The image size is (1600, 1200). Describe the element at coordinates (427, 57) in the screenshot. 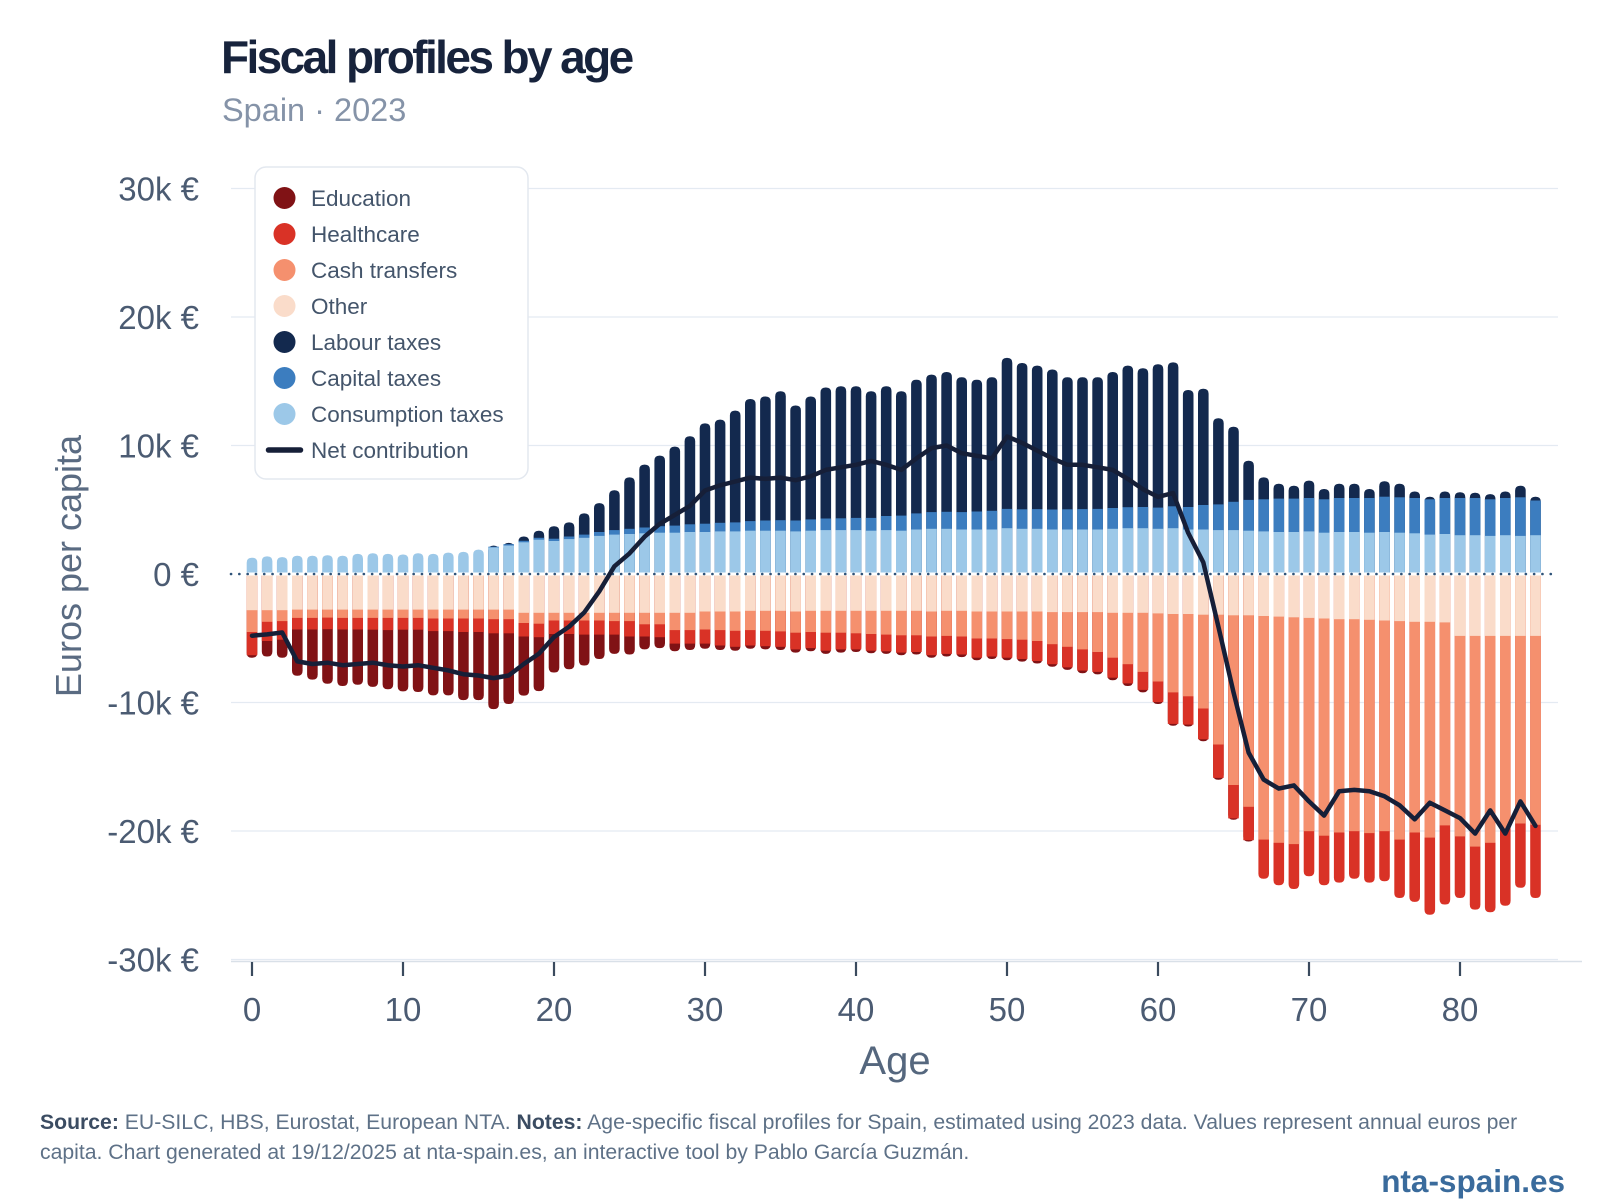

I see `svg-text: Fiscal profiles by age` at that location.